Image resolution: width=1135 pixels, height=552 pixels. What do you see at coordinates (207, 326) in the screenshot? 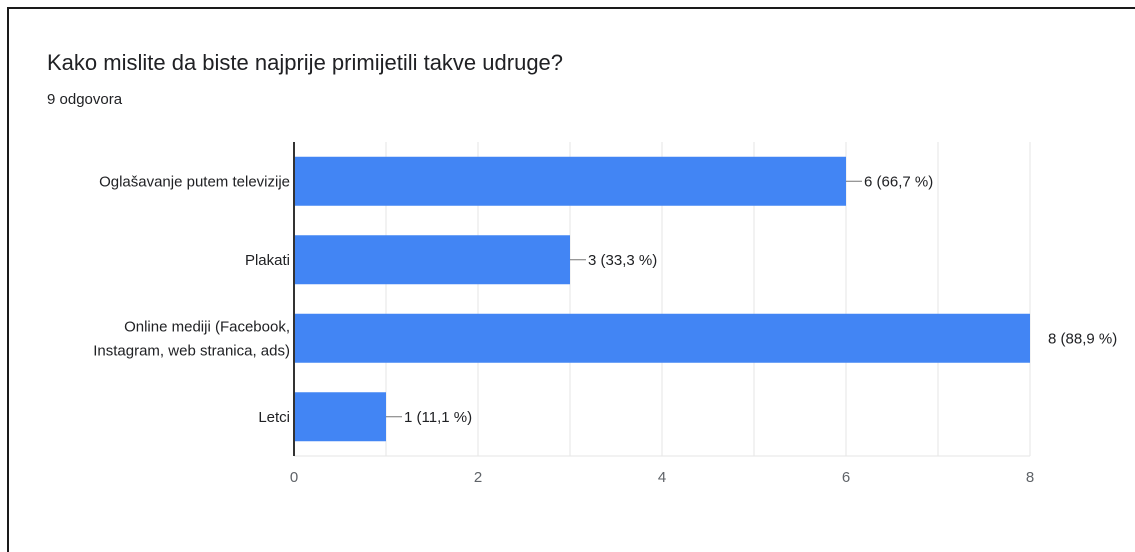
I see `category-label: Online mediji (Facebook,` at bounding box center [207, 326].